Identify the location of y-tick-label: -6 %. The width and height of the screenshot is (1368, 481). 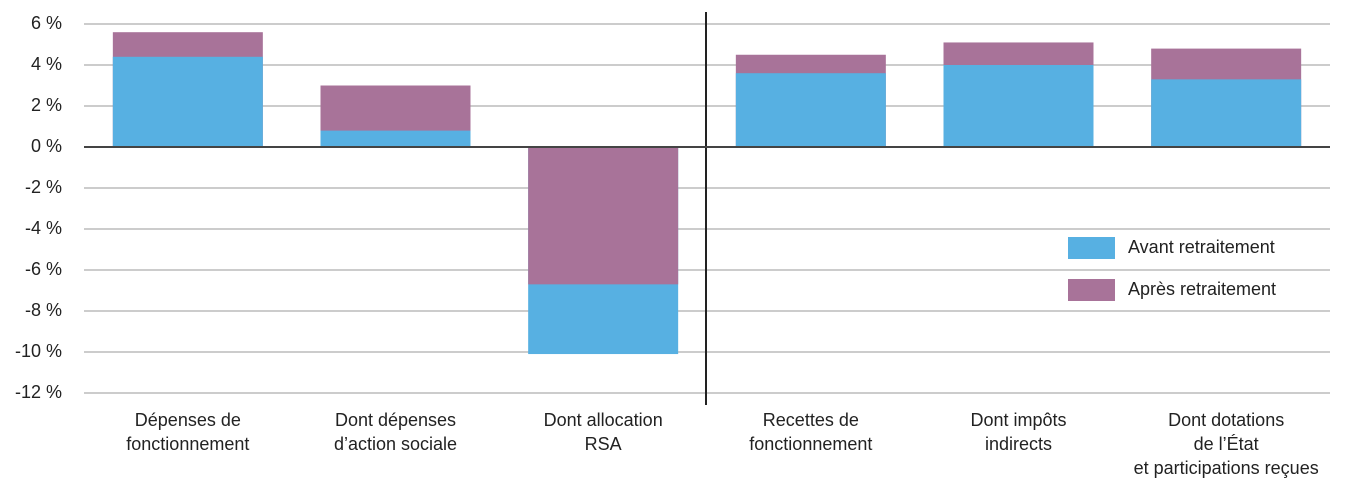
(43, 269).